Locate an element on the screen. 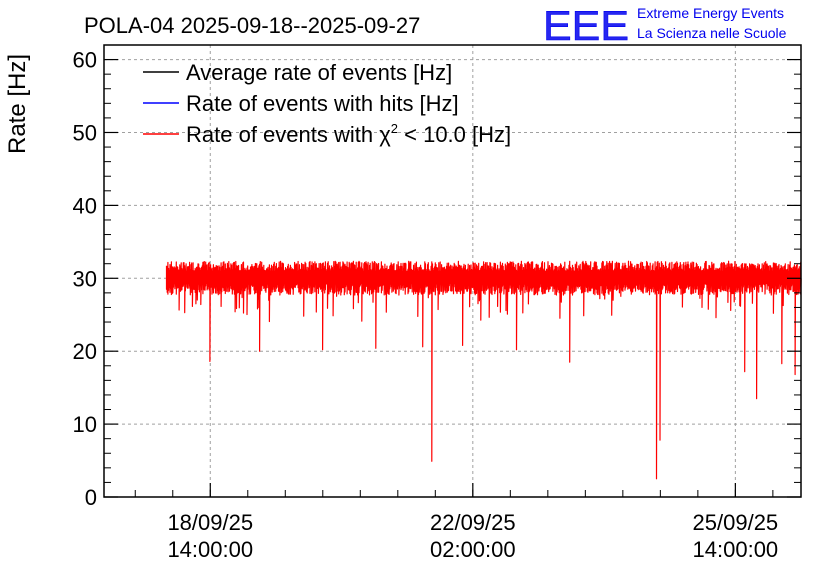  y-tick-label: 40 is located at coordinates (85, 205).